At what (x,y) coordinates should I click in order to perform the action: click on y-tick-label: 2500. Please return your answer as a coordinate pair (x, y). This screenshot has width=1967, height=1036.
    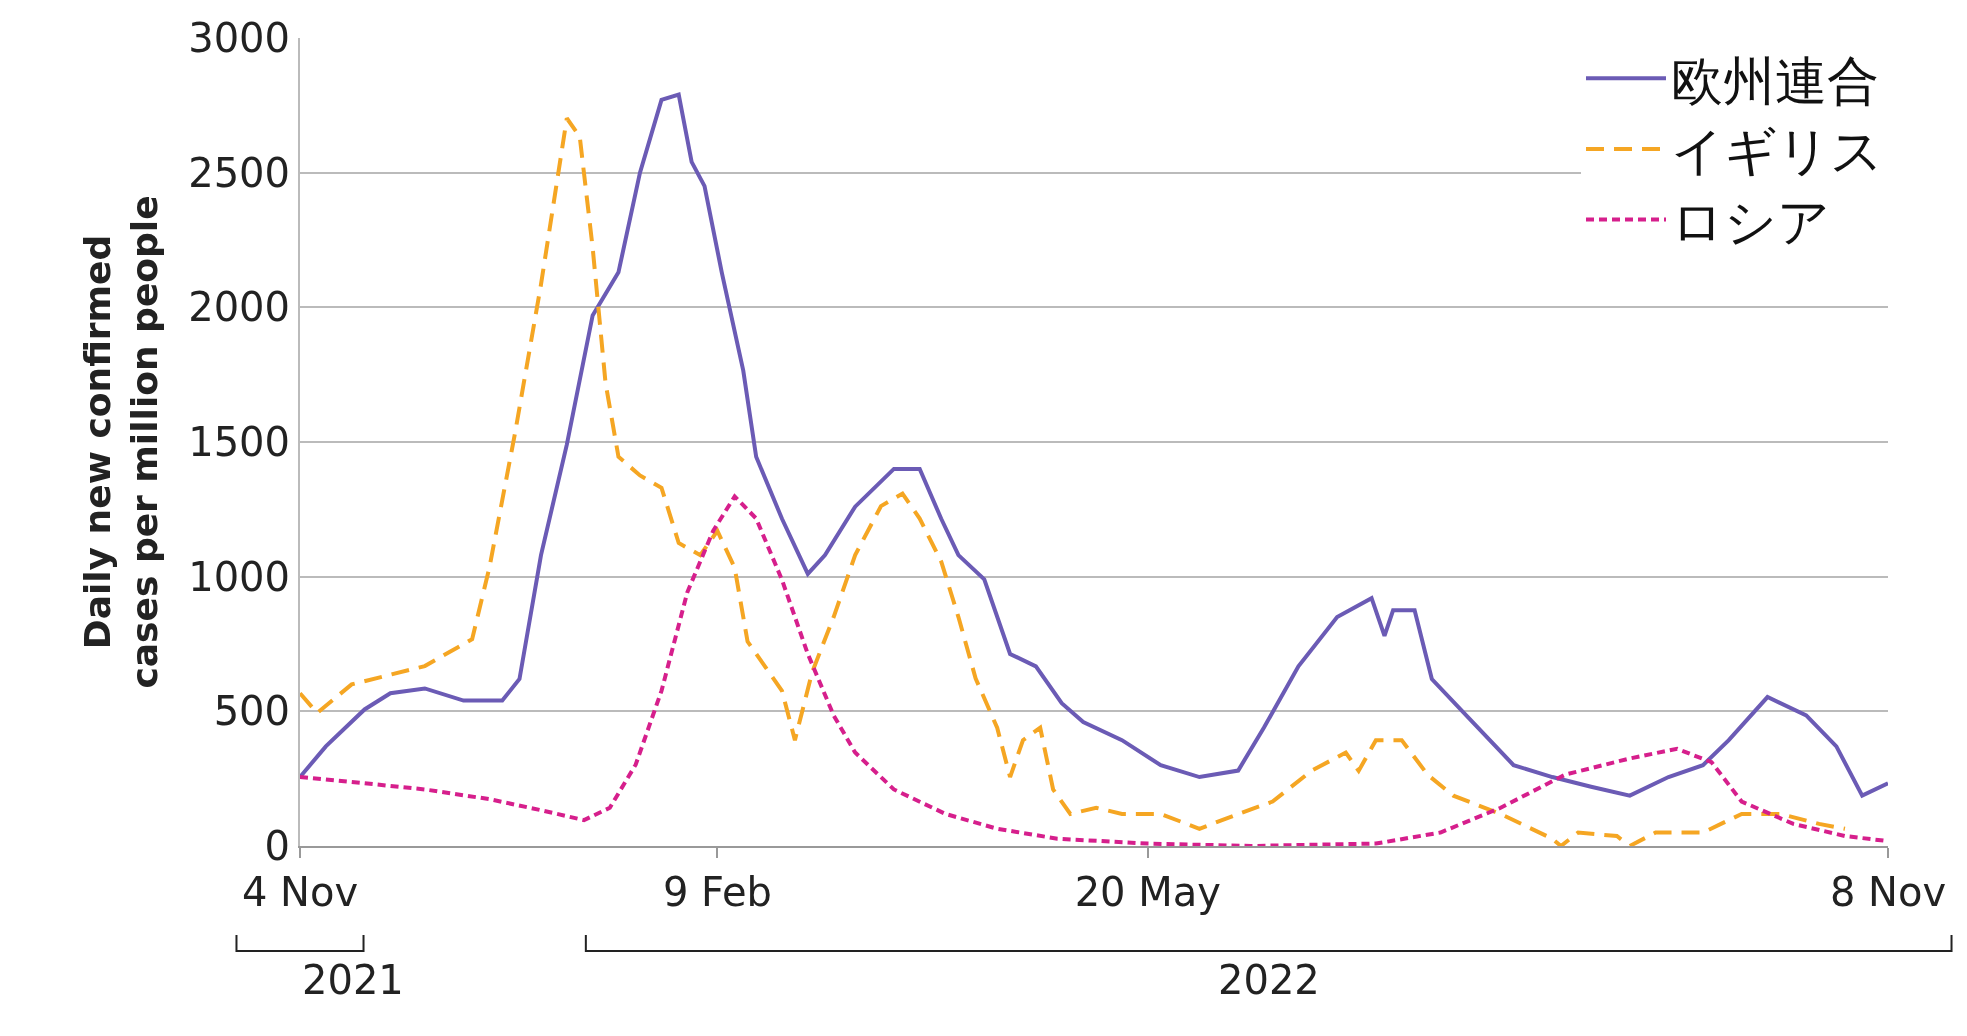
    Looking at the image, I should click on (239, 172).